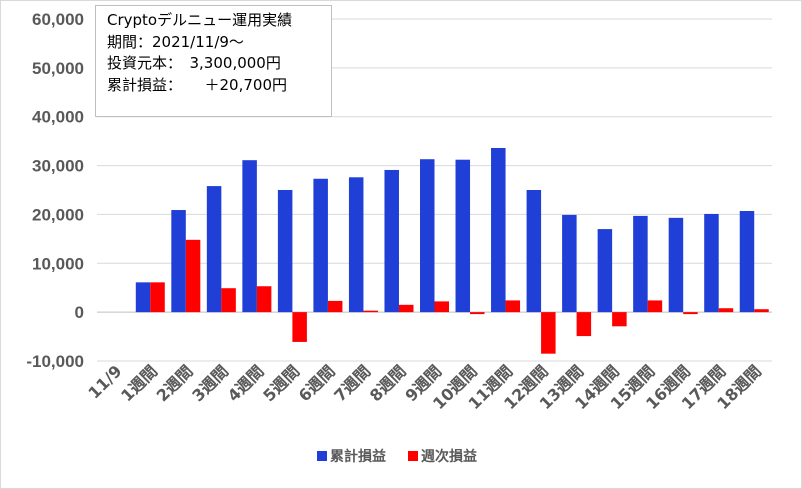  Describe the element at coordinates (175, 41) in the screenshot. I see `summary-period: 期間：2021/11/9～` at that location.